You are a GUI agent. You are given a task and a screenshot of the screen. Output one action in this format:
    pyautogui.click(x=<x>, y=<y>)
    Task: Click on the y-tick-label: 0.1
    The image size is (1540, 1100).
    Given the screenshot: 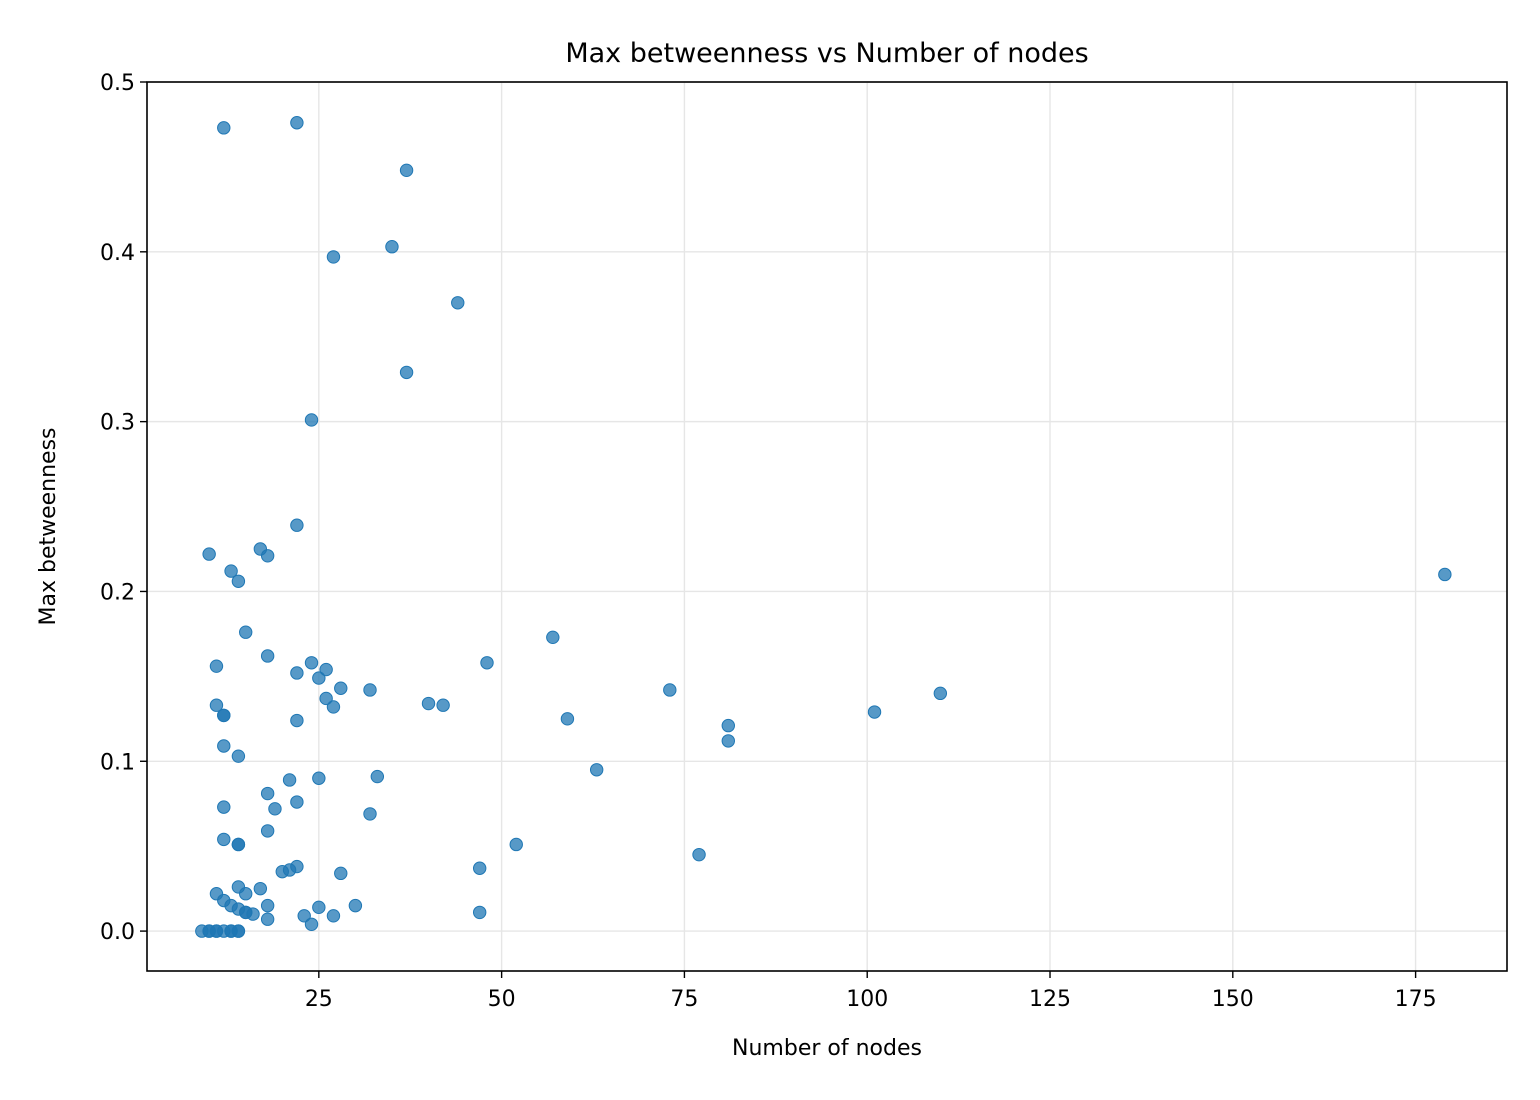 What is the action you would take?
    pyautogui.click(x=117, y=762)
    